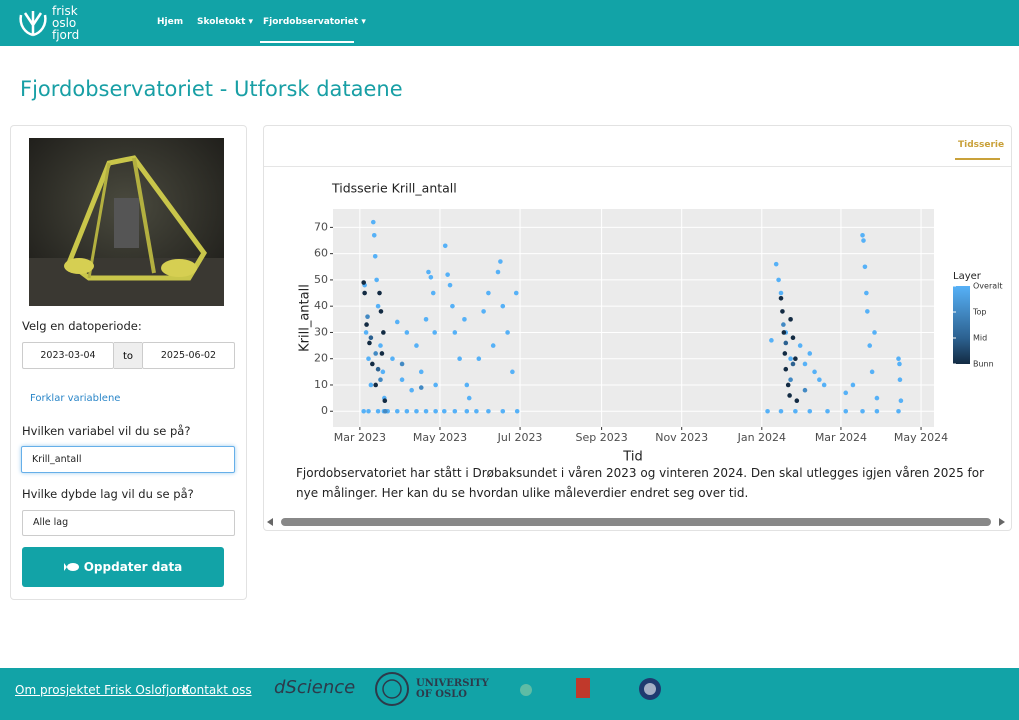 The width and height of the screenshot is (1019, 720). I want to click on legend-title: Layer, so click(967, 276).